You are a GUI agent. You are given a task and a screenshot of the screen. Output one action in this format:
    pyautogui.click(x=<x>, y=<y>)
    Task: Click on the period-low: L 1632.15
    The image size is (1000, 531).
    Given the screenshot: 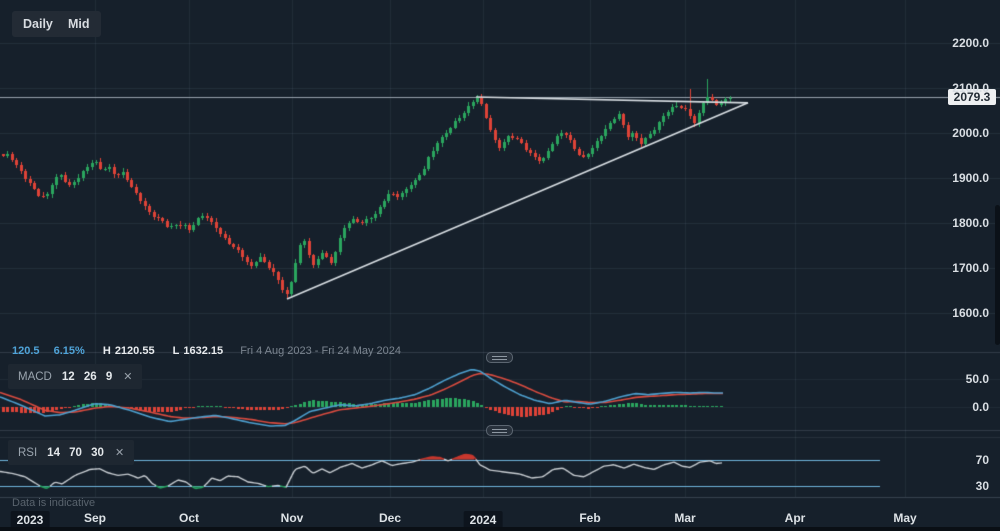 What is the action you would take?
    pyautogui.click(x=198, y=351)
    